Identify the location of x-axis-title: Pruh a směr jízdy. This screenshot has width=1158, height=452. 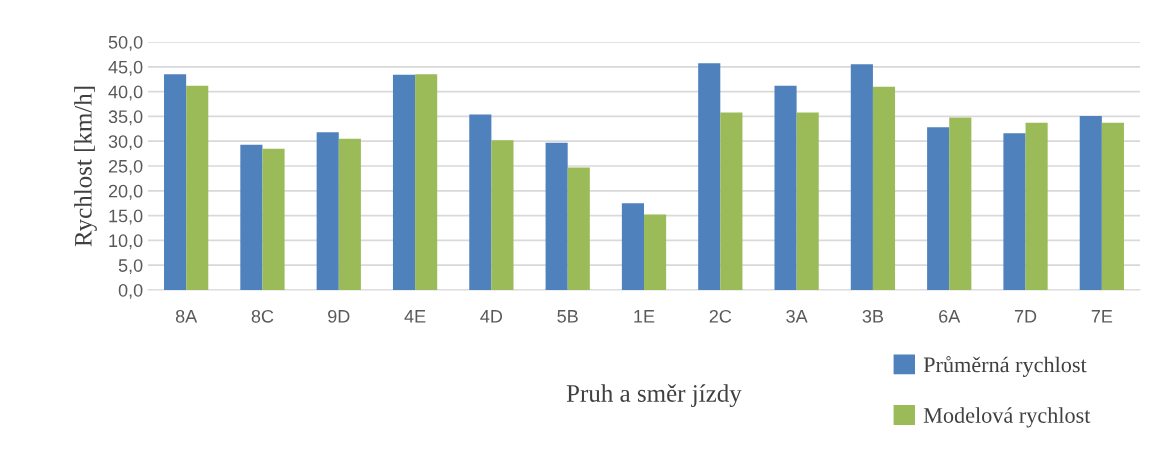
(654, 396).